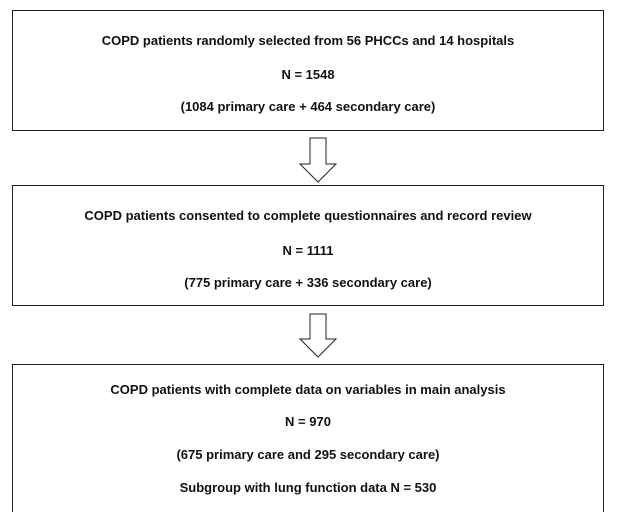  What do you see at coordinates (308, 282) in the screenshot?
I see `box-text: (775 primary care + 336 secondary care)` at bounding box center [308, 282].